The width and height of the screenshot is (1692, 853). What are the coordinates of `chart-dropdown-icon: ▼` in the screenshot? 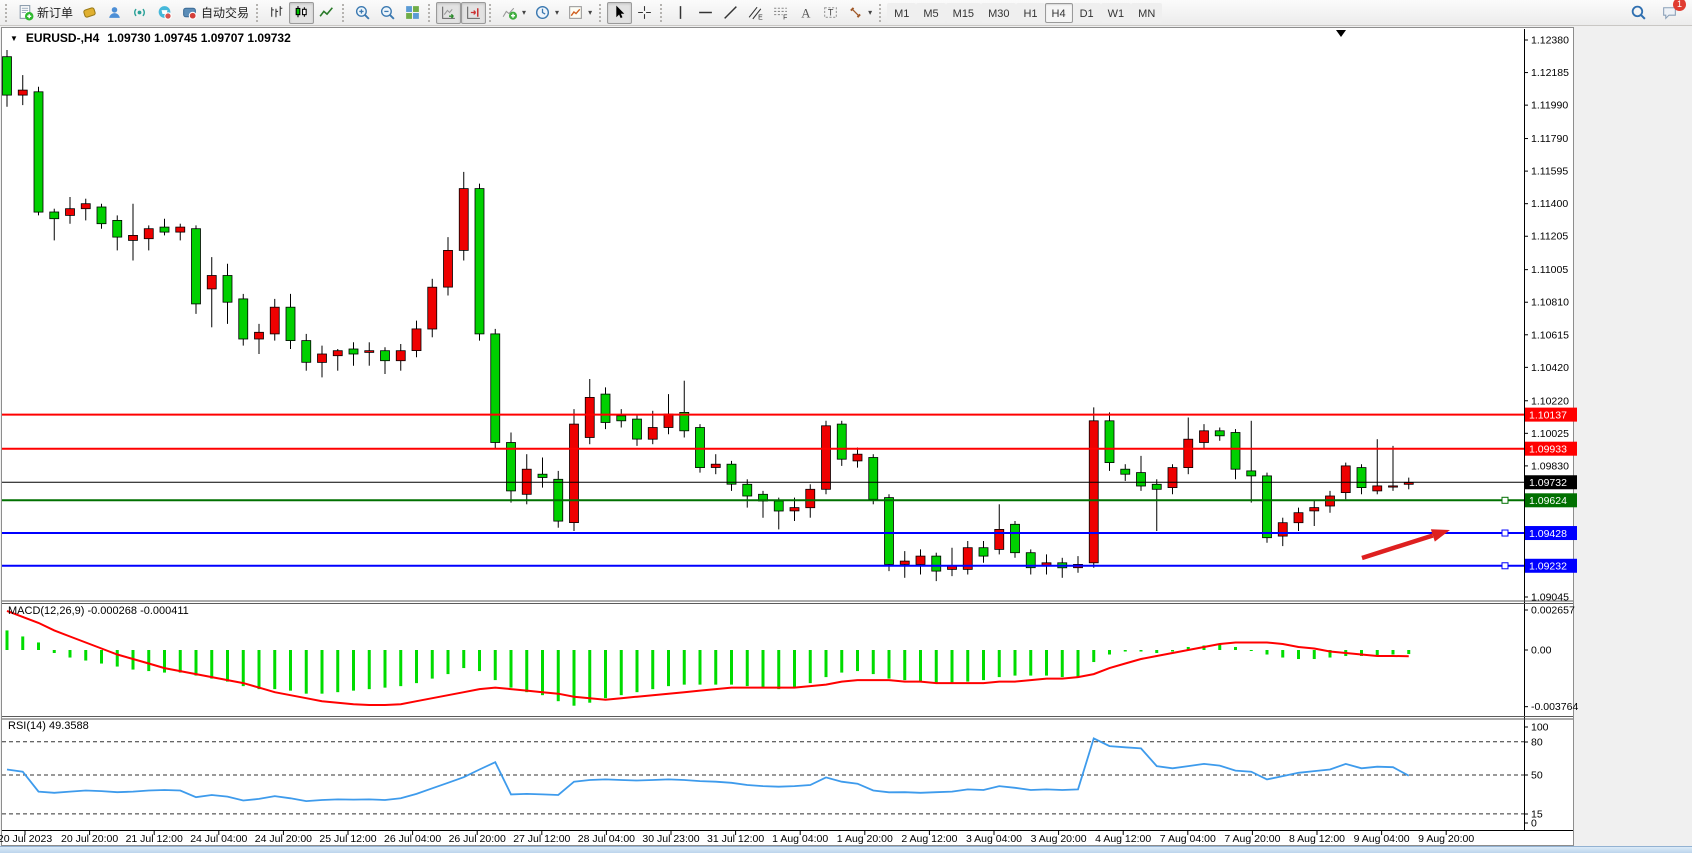 It's located at (14, 38).